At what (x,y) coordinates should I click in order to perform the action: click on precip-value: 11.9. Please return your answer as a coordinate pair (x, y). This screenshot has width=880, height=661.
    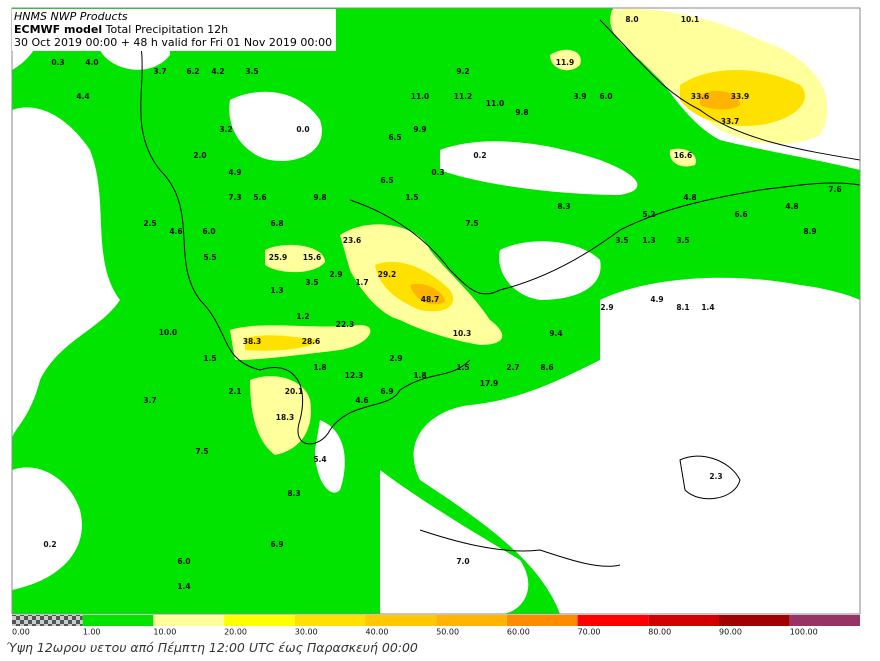
    Looking at the image, I should click on (565, 62).